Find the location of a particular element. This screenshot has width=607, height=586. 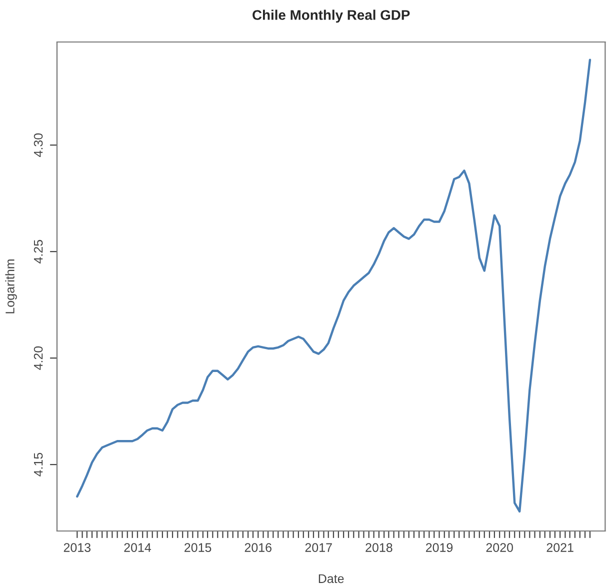

x-tick-label: 2021 is located at coordinates (560, 547).